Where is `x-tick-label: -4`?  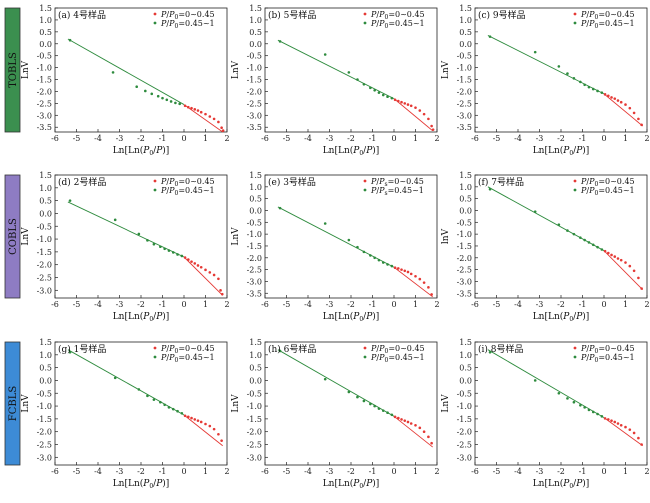
x-tick-label: -4 is located at coordinates (518, 471).